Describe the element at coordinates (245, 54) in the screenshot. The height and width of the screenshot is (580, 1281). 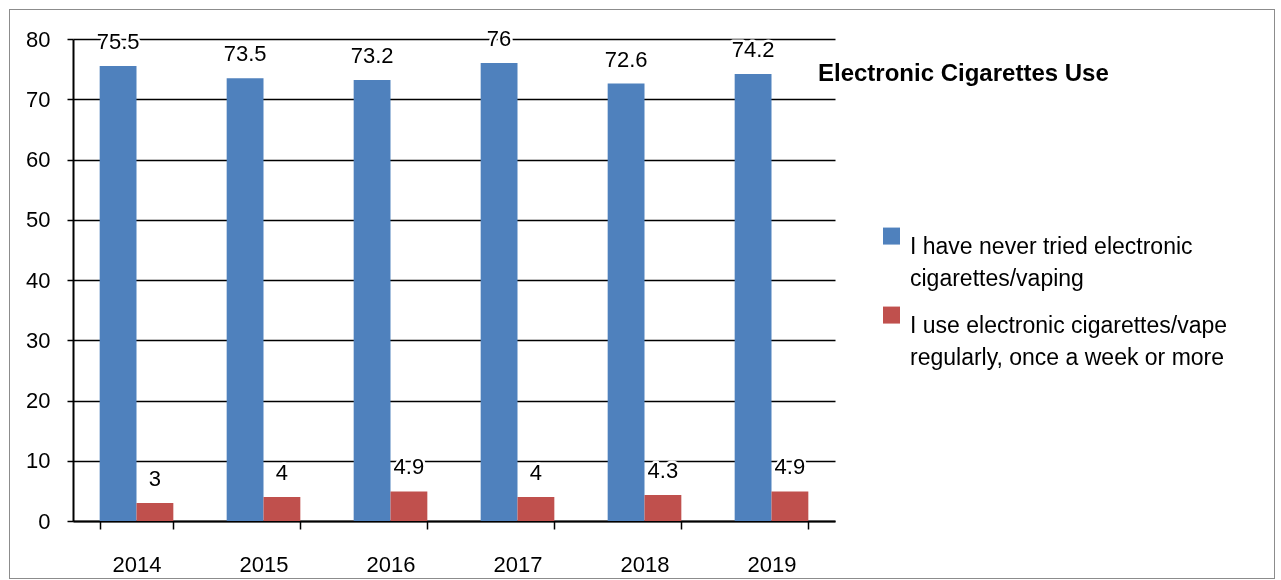
I see `data-label: 73.5` at that location.